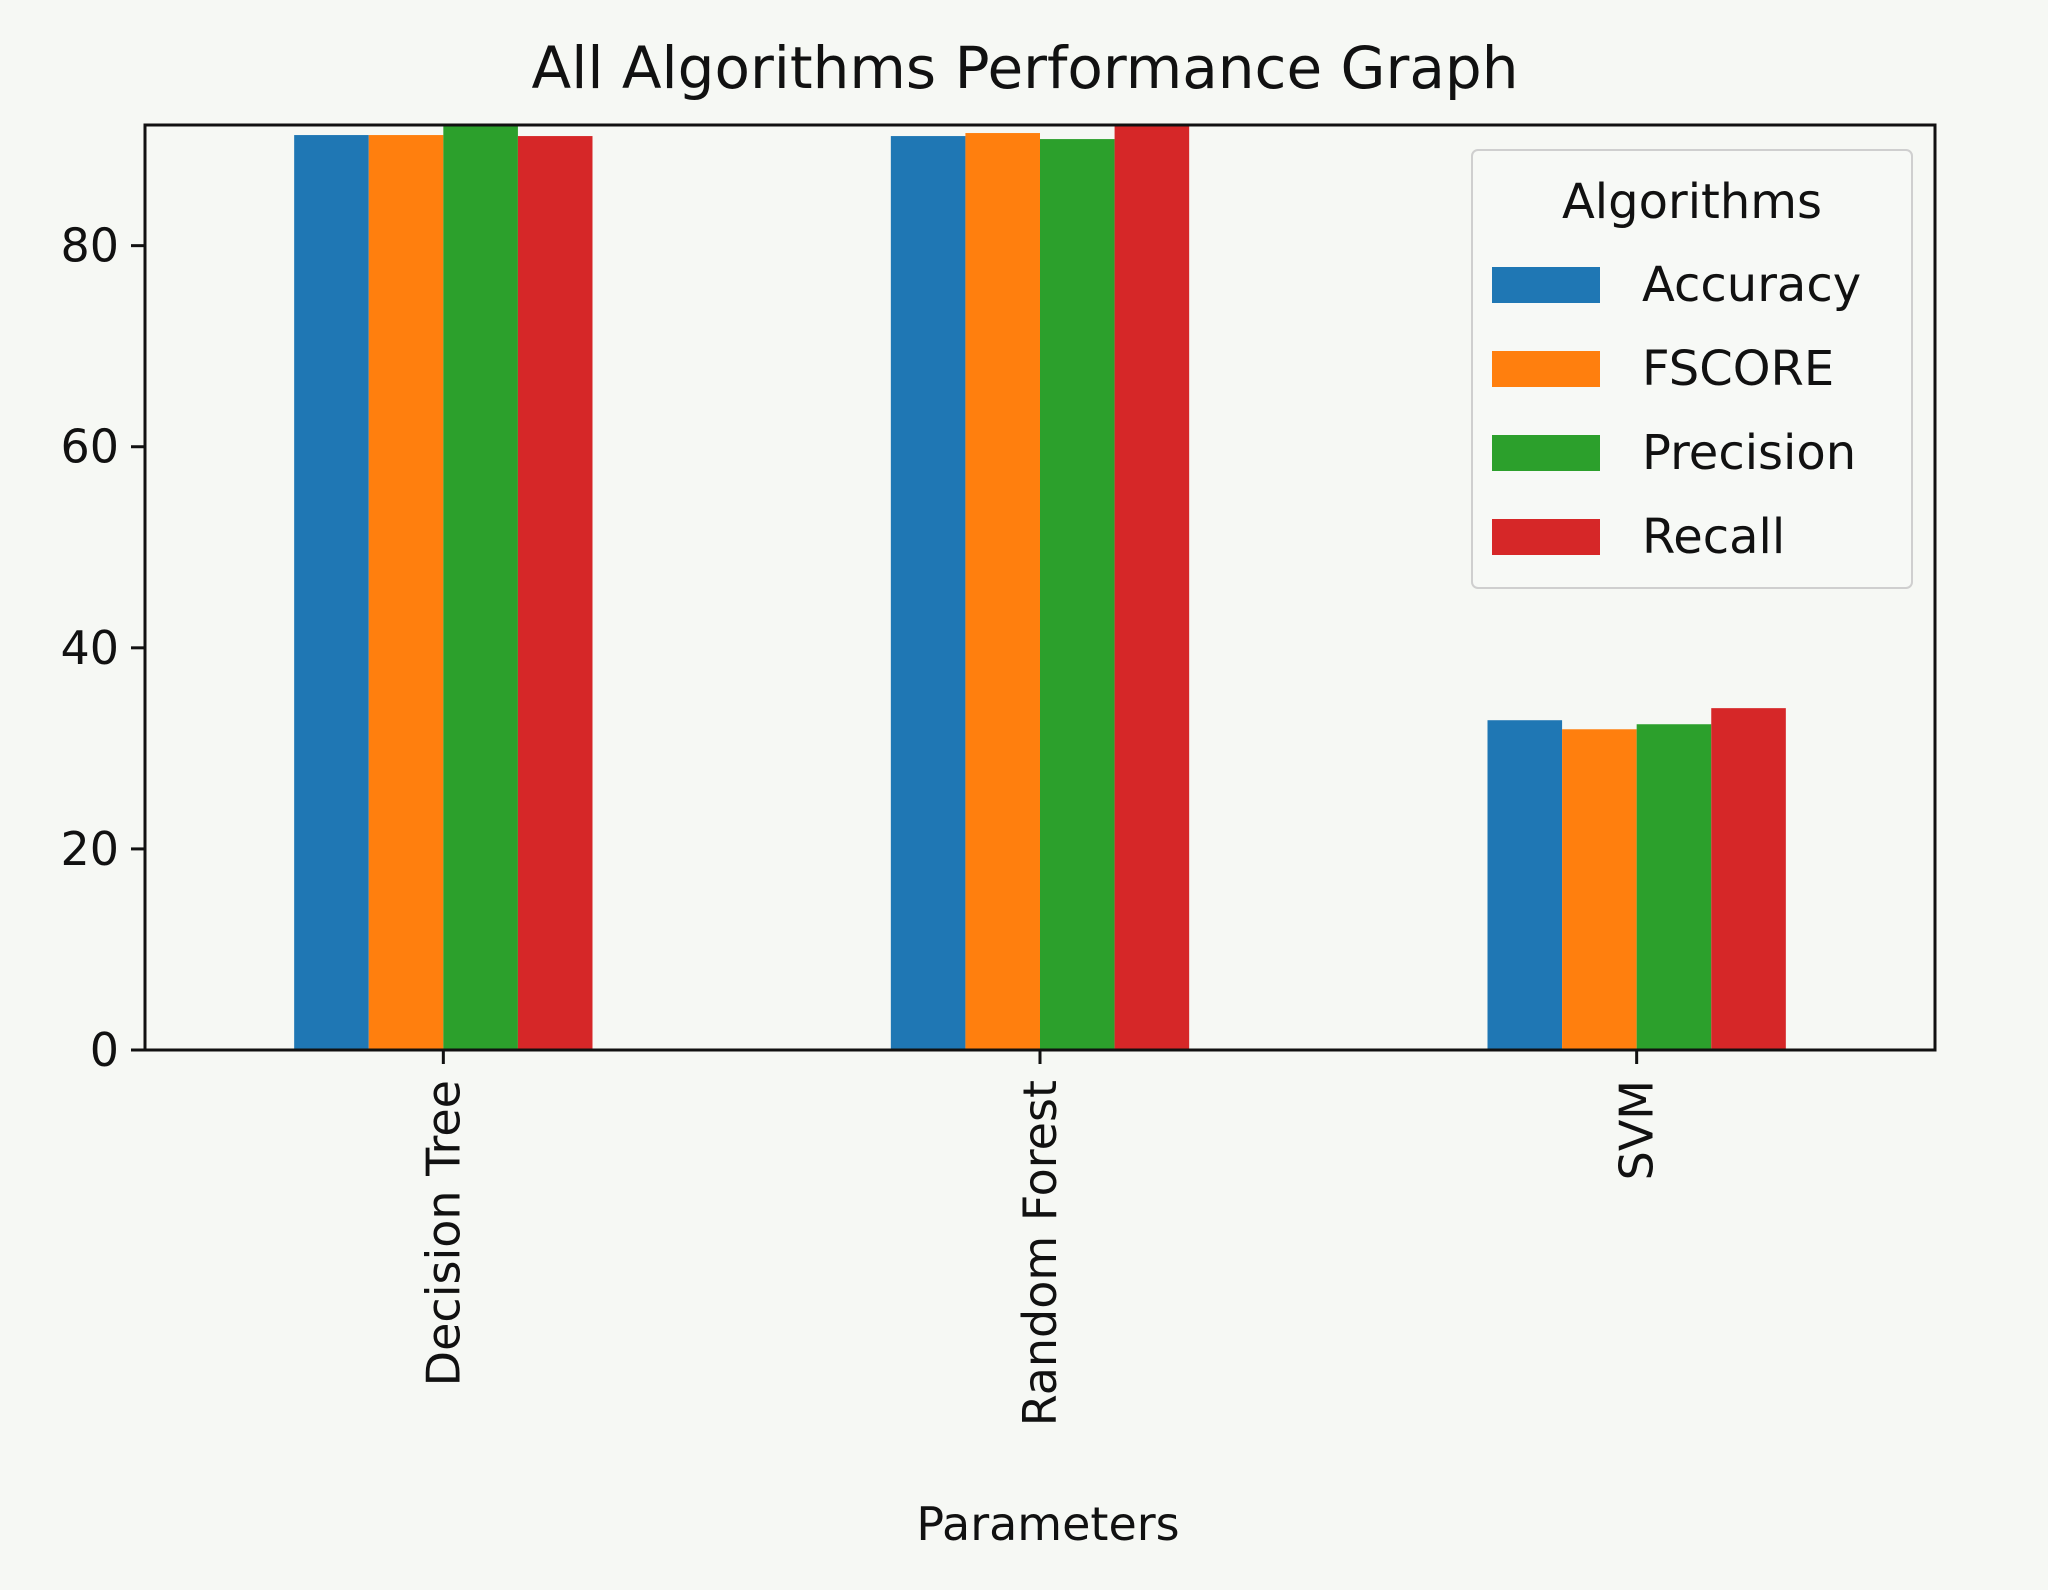  What do you see at coordinates (1546, 369) in the screenshot?
I see `legend-swatch-fscore` at bounding box center [1546, 369].